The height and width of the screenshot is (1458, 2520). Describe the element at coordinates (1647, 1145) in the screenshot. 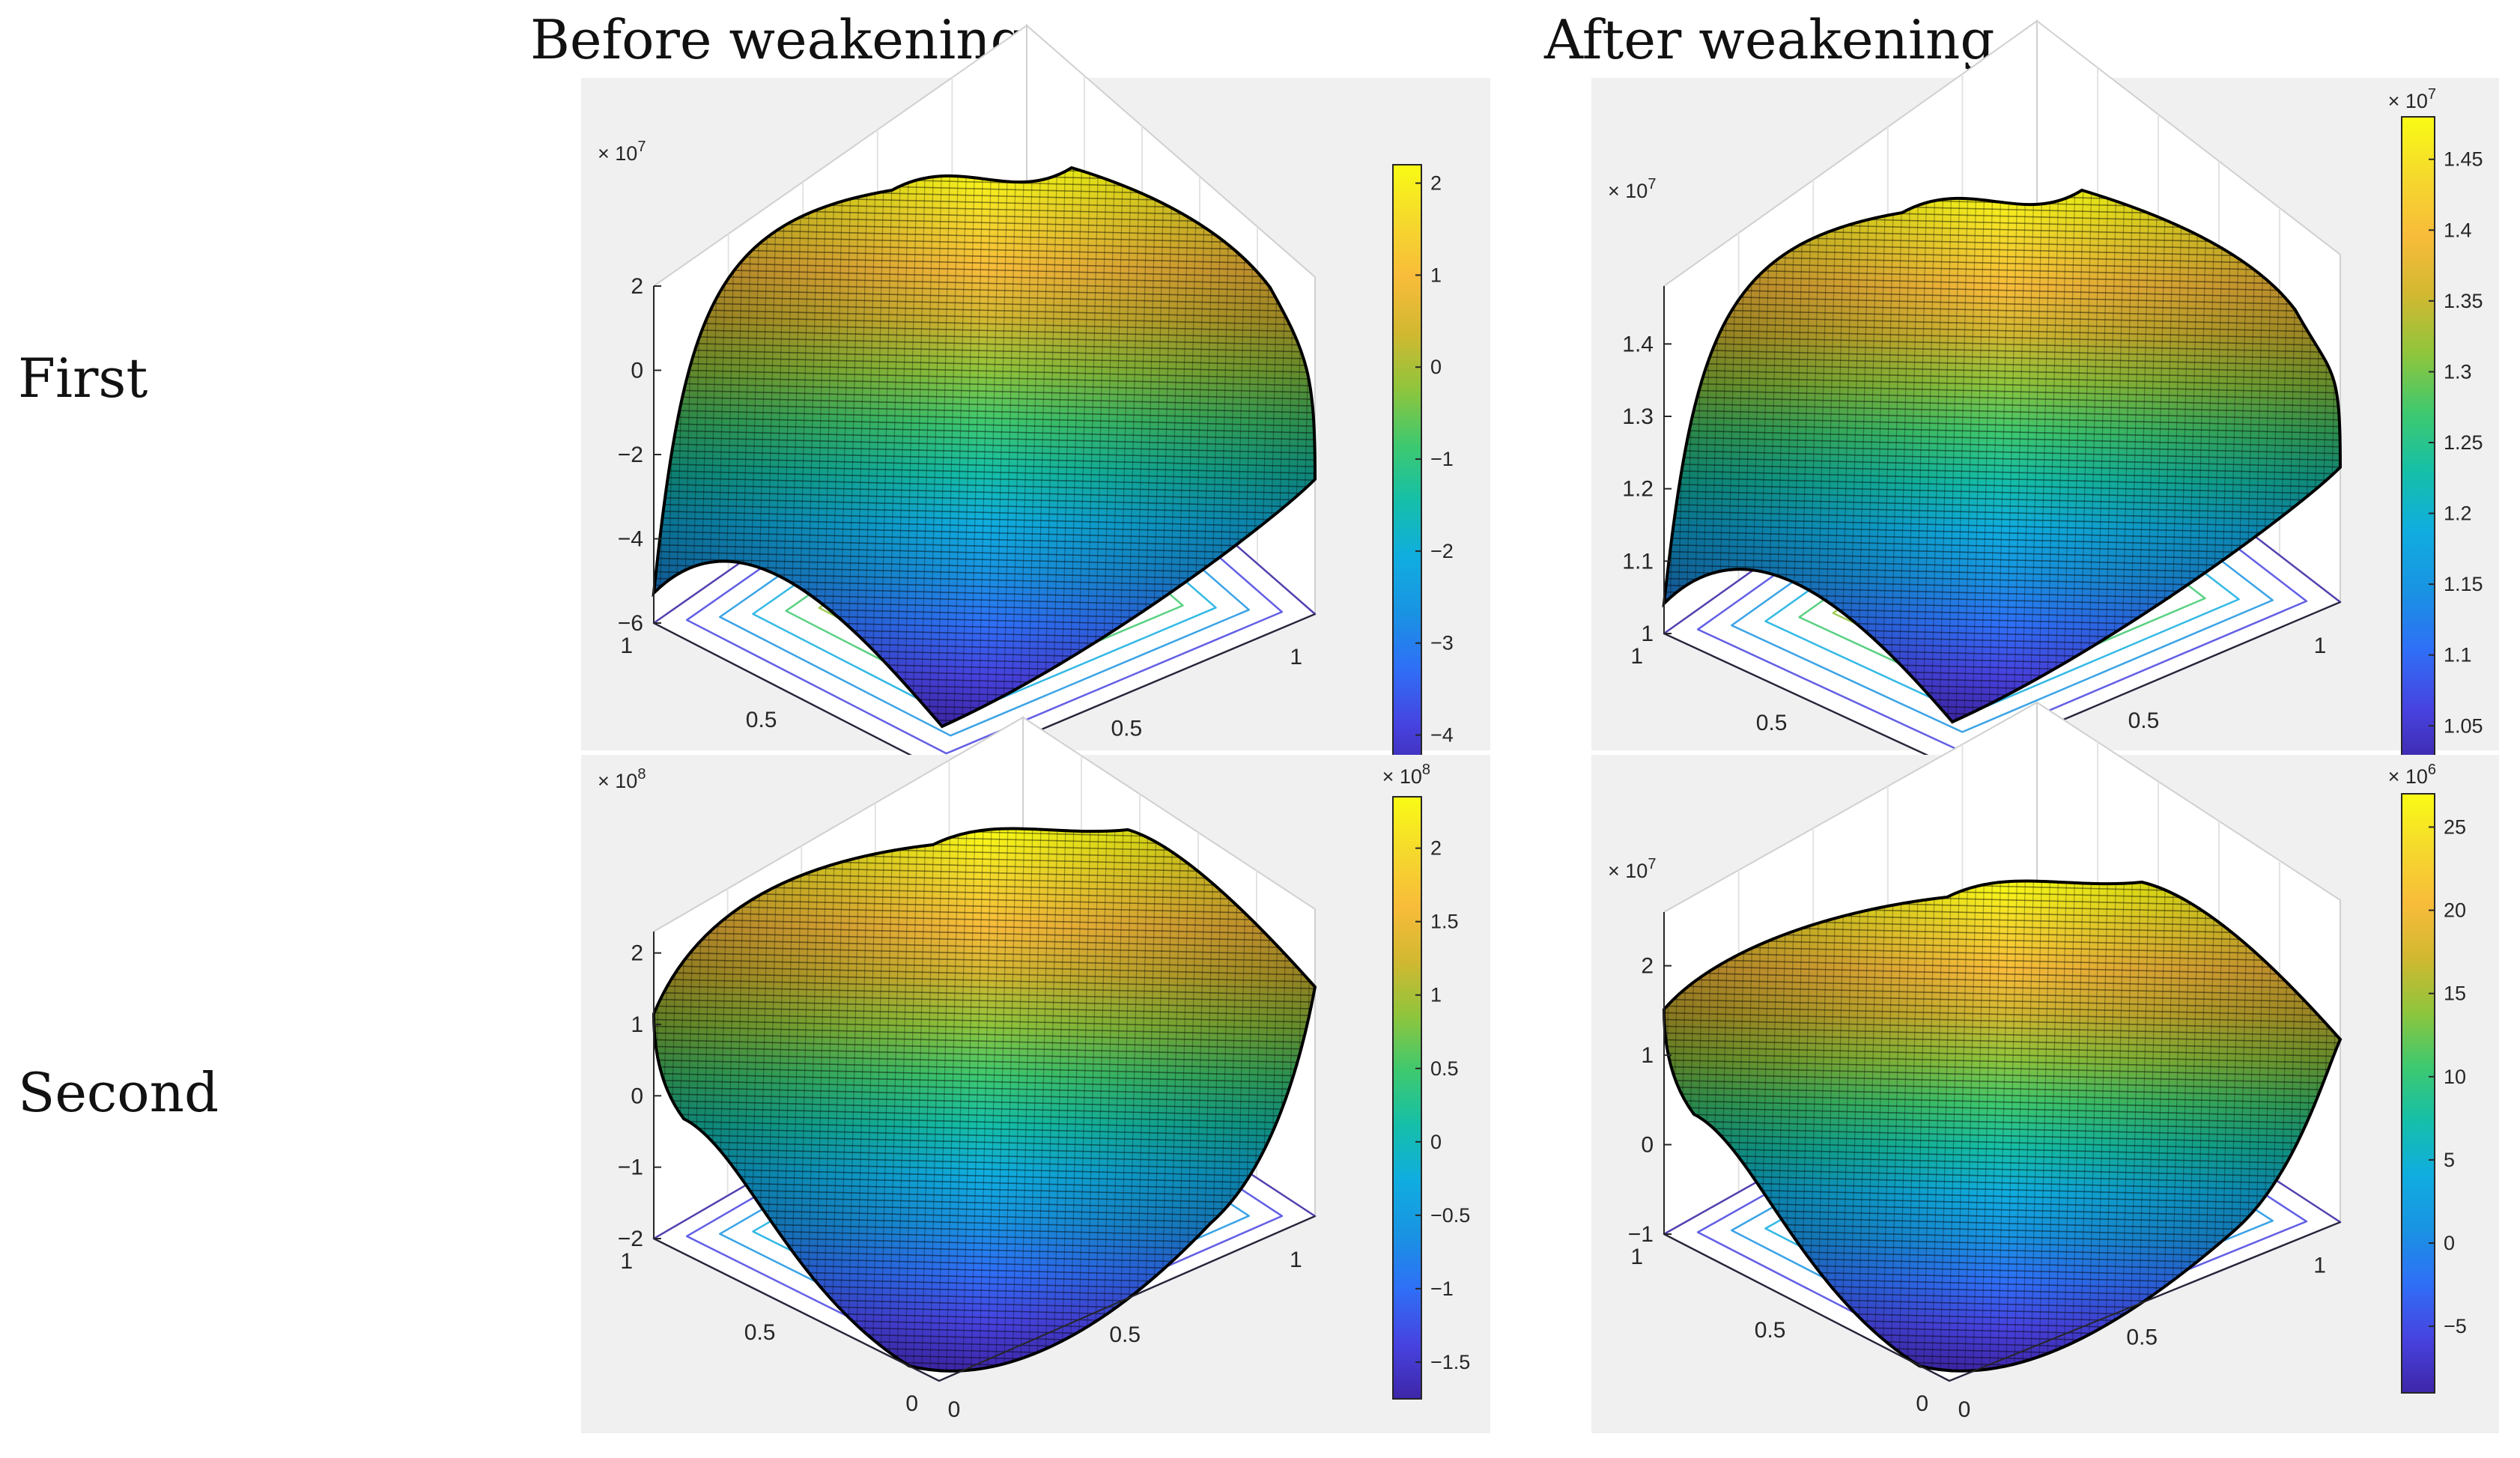

I see `z-tick-label: 0` at that location.